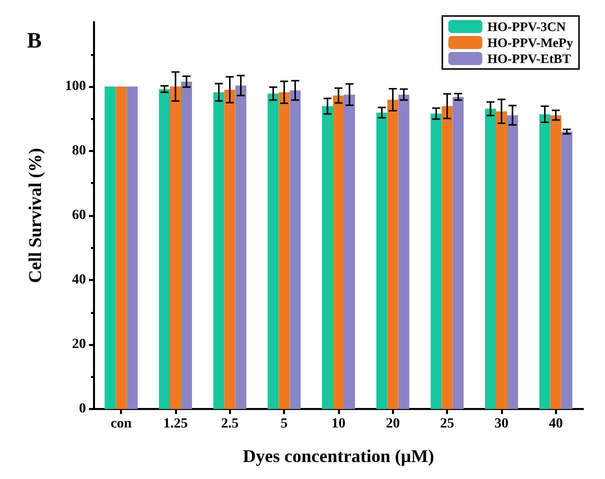 Image resolution: width=605 pixels, height=479 pixels. Describe the element at coordinates (447, 424) in the screenshot. I see `x-tick-label: 25` at that location.